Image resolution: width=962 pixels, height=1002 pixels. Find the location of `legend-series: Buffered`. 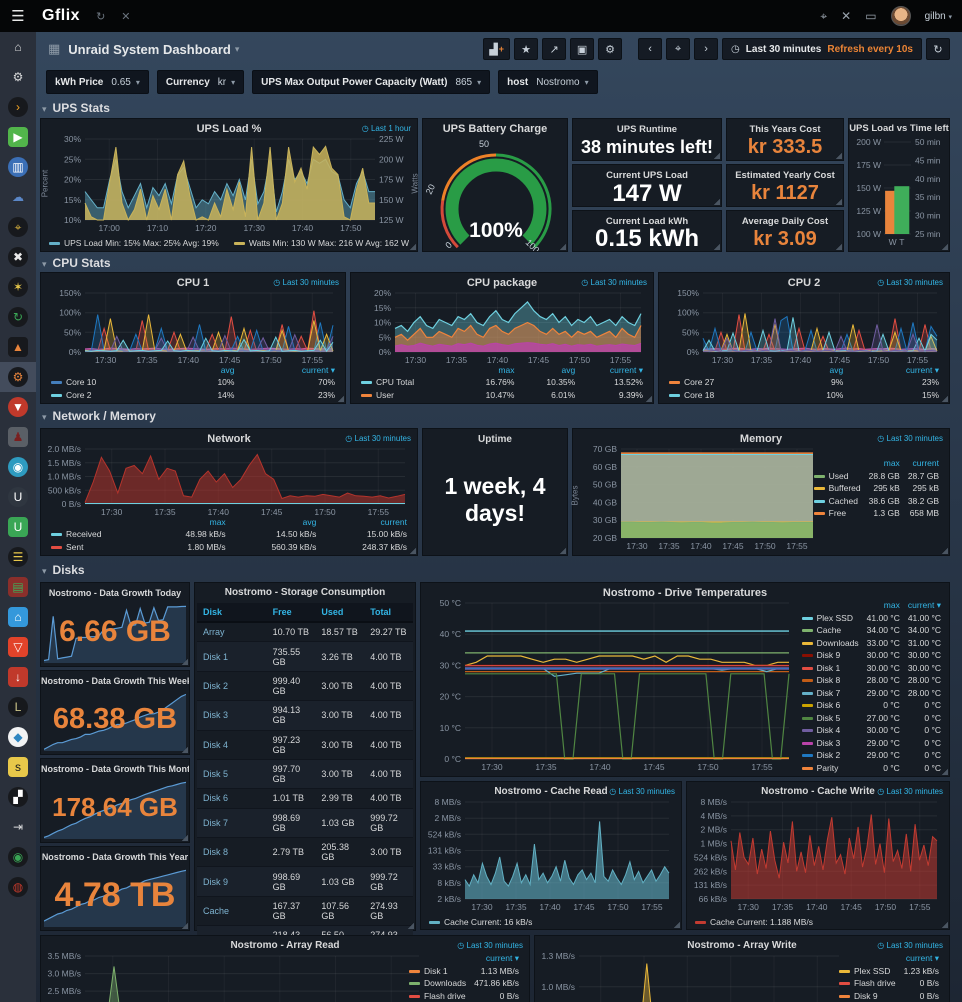

legend-series: Buffered is located at coordinates (837, 488).